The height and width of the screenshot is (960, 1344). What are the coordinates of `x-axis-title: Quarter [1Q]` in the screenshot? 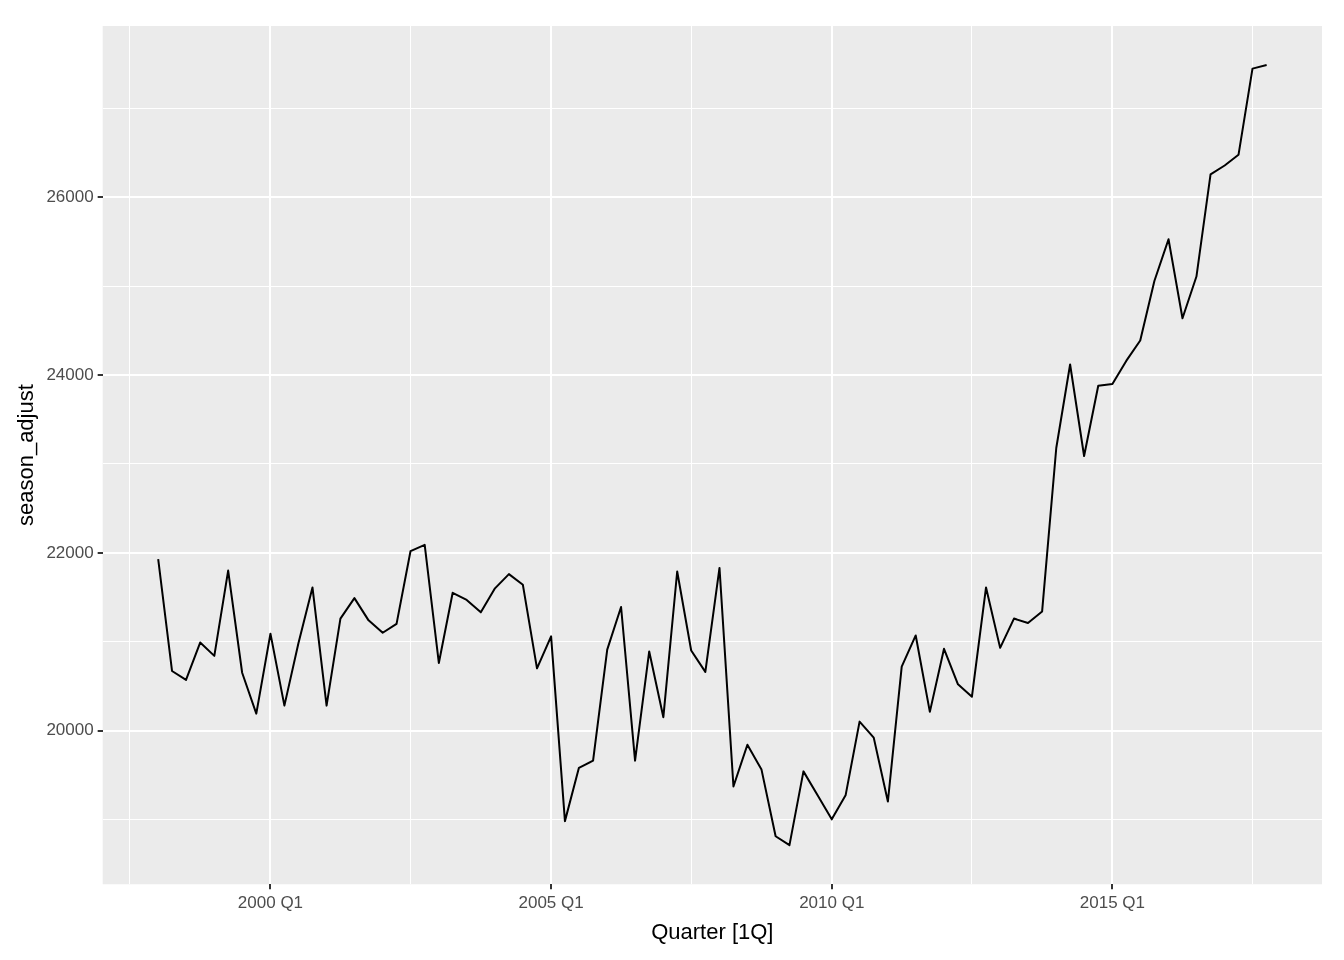 It's located at (712, 931).